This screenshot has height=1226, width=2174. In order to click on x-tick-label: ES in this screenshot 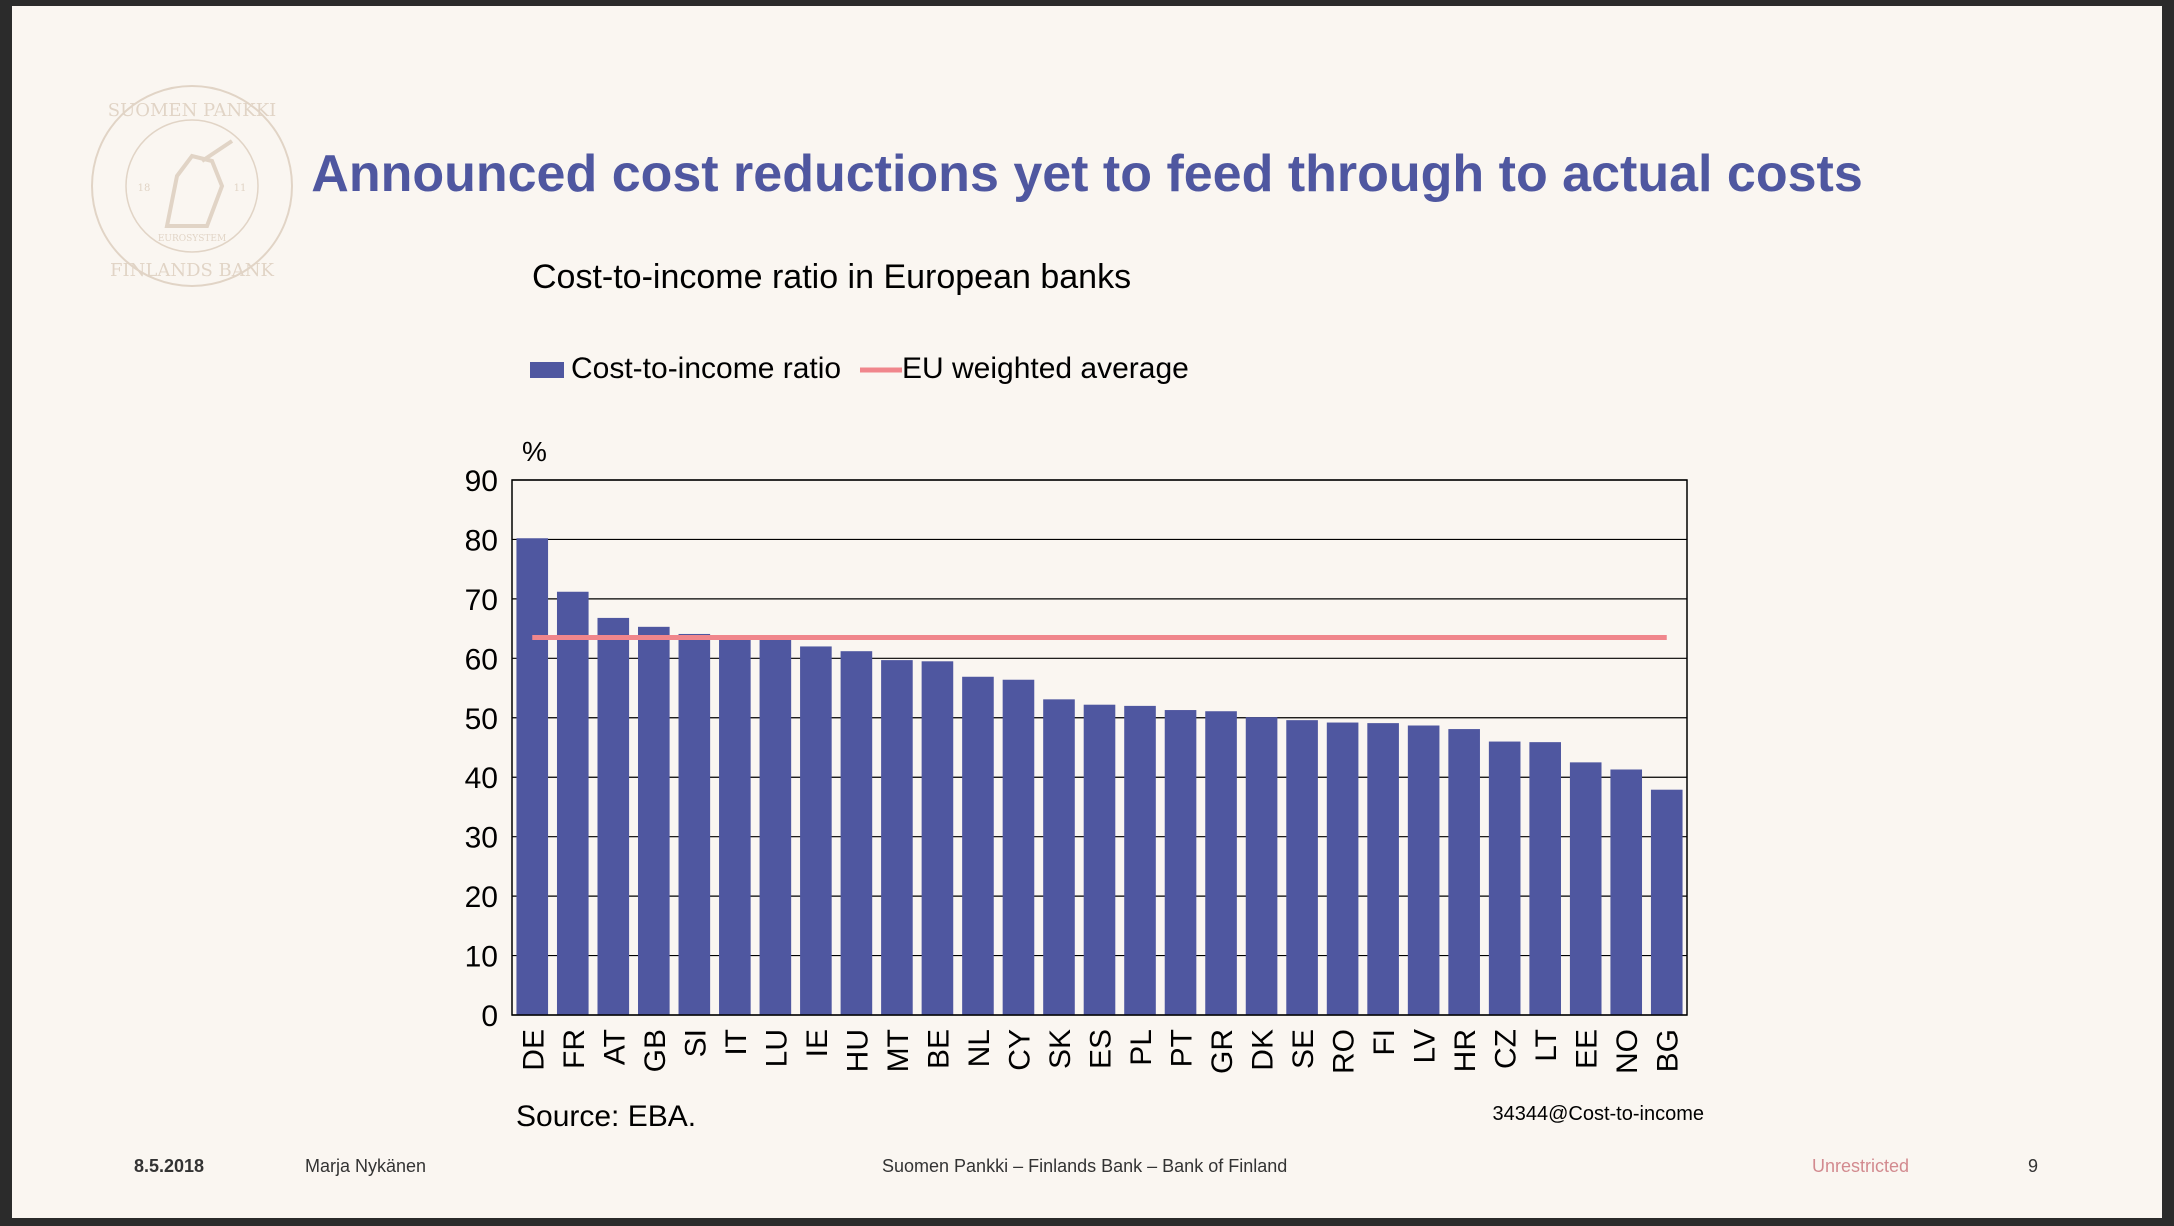, I will do `click(1101, 1049)`.